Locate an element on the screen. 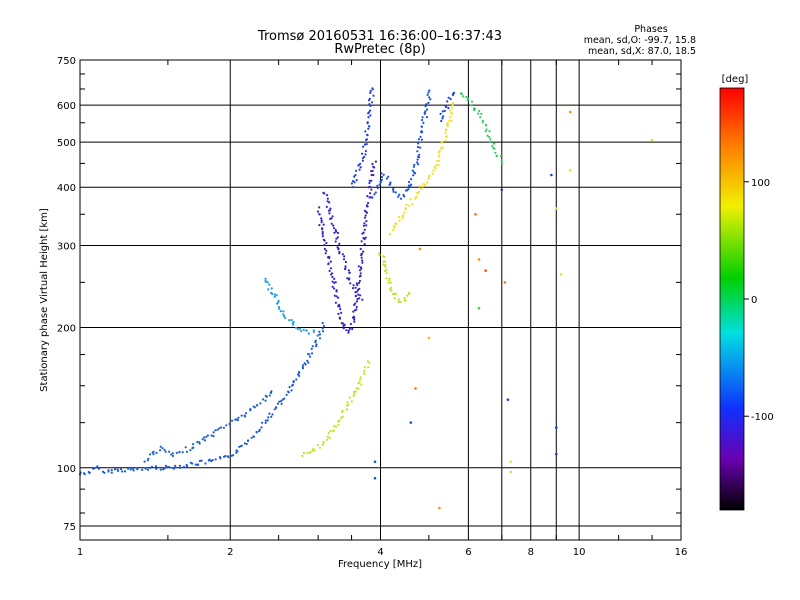  y-tick-label: 400 is located at coordinates (66, 188).